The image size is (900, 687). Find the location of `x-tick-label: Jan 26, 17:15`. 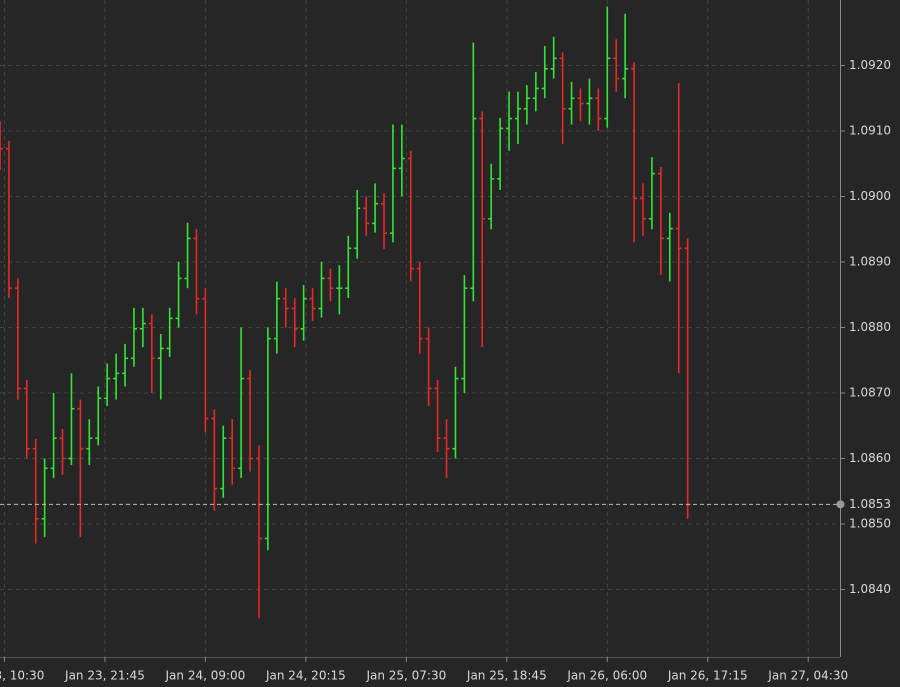

x-tick-label: Jan 26, 17:15 is located at coordinates (707, 676).